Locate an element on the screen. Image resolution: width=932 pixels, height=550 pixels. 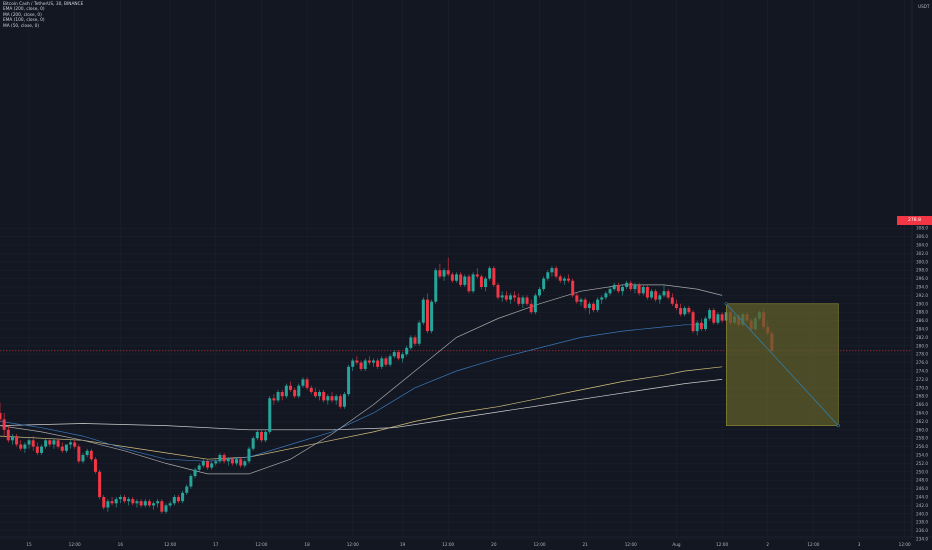
series-line is located at coordinates (361, 413).